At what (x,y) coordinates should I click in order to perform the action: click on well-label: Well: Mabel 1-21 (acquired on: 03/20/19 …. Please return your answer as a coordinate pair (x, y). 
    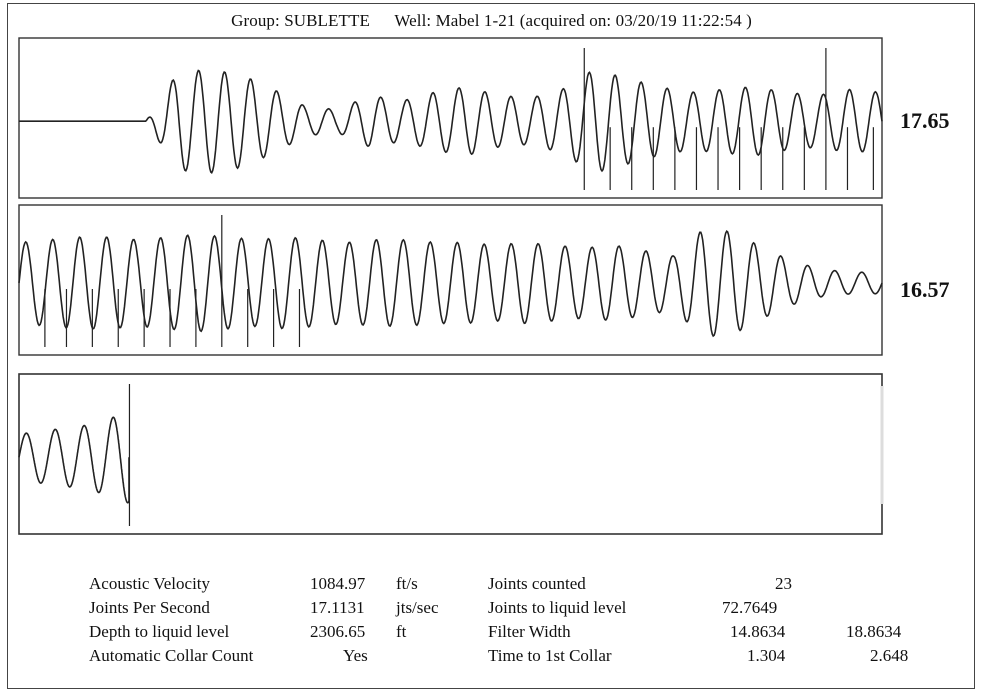
    Looking at the image, I should click on (573, 20).